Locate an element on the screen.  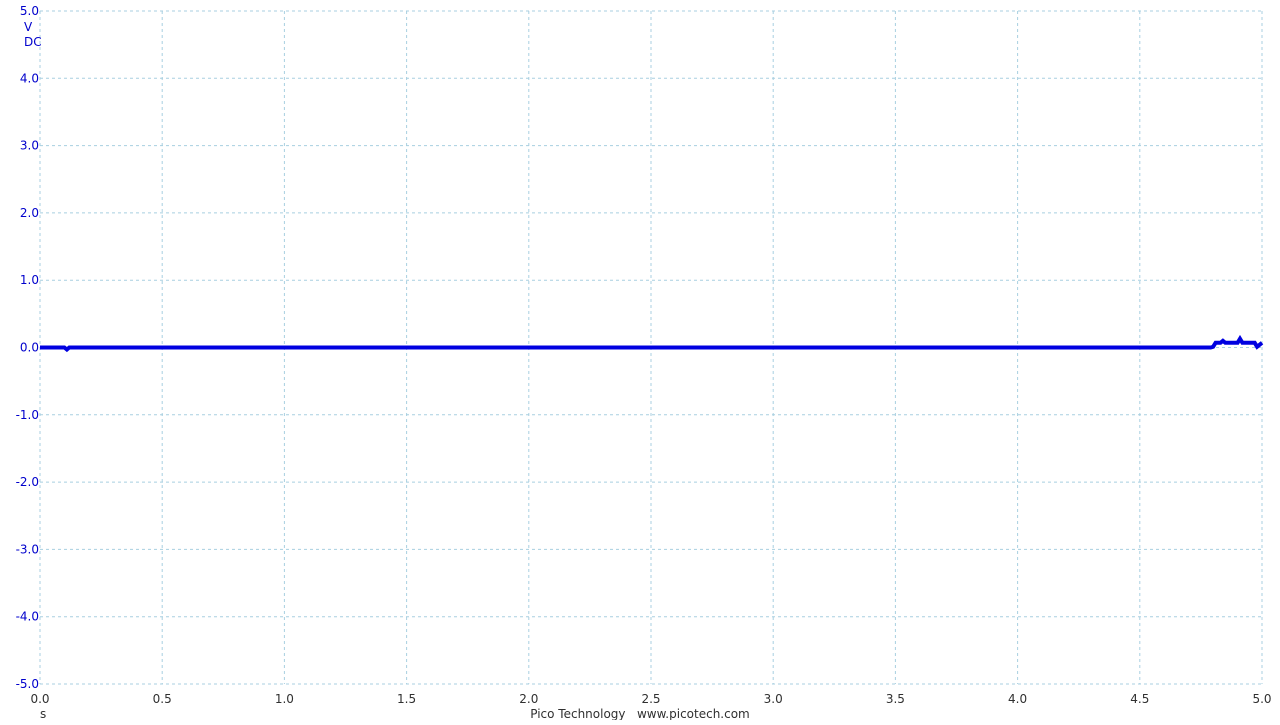
y-tick-labels: 5.0 4.0 3.0 2.0 1.0 0.0 -1.0 -2.0 -3.0 -4.0 -5.0 is located at coordinates (27, 347).